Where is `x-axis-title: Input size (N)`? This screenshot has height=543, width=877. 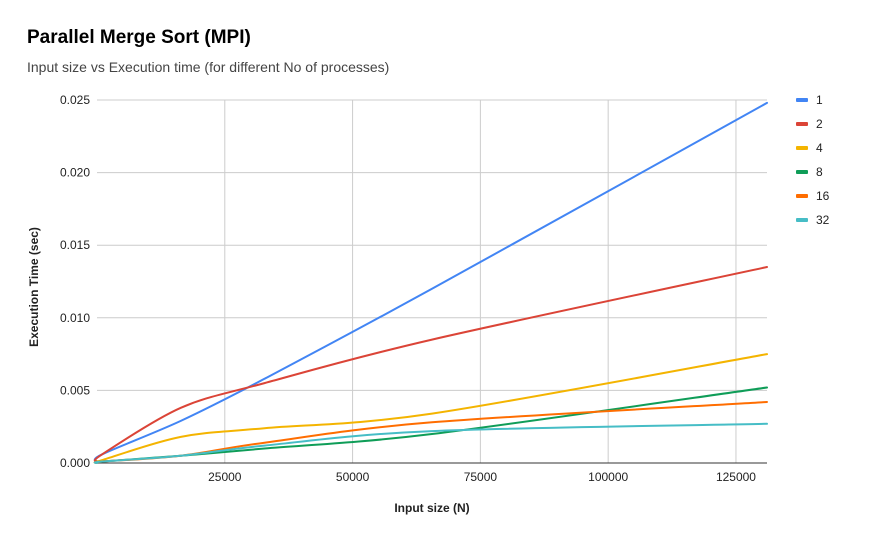
x-axis-title: Input size (N) is located at coordinates (431, 508).